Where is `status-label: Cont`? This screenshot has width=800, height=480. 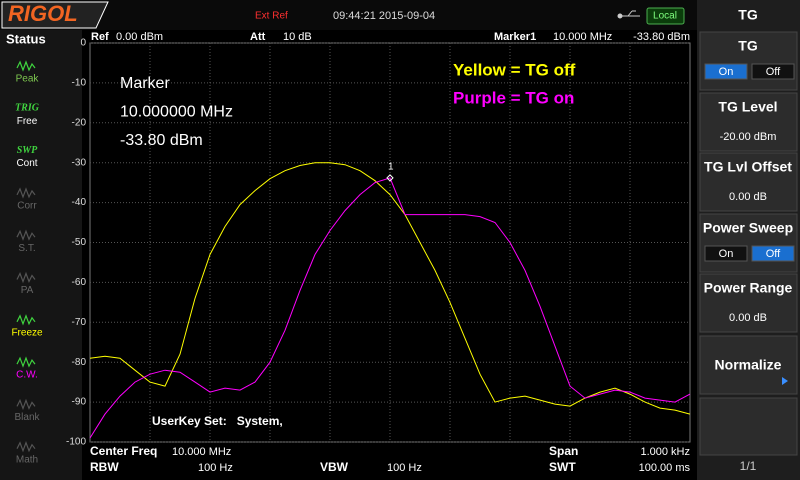 status-label: Cont is located at coordinates (26, 163).